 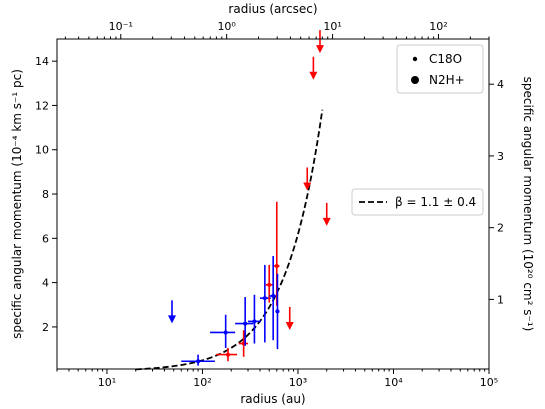 What do you see at coordinates (272, 9) in the screenshot?
I see `x-axis-top-label: radius (arcsec)` at bounding box center [272, 9].